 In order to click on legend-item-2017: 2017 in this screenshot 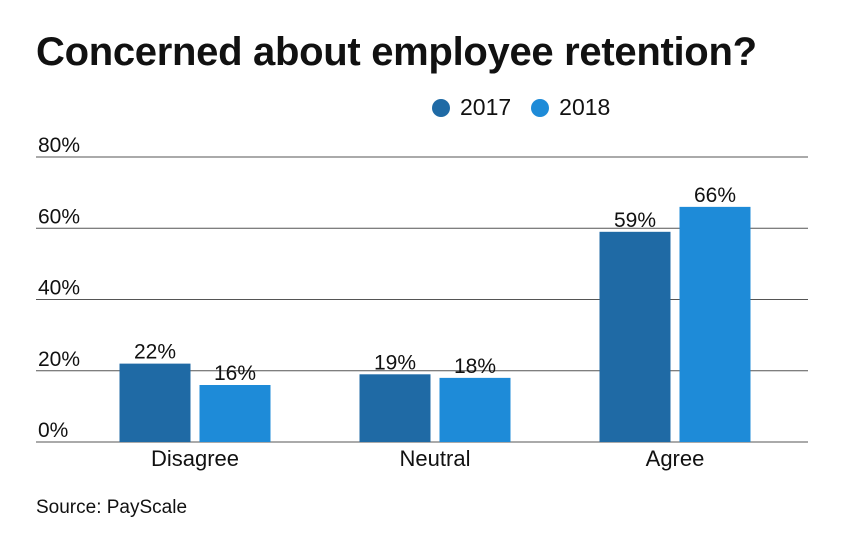, I will do `click(471, 107)`.